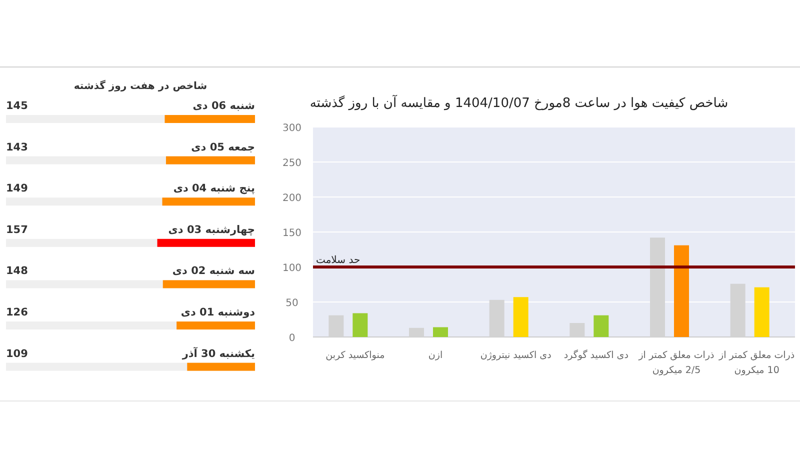 The height and width of the screenshot is (450, 800). Describe the element at coordinates (17, 147) in the screenshot. I see `data-label: 143` at that location.